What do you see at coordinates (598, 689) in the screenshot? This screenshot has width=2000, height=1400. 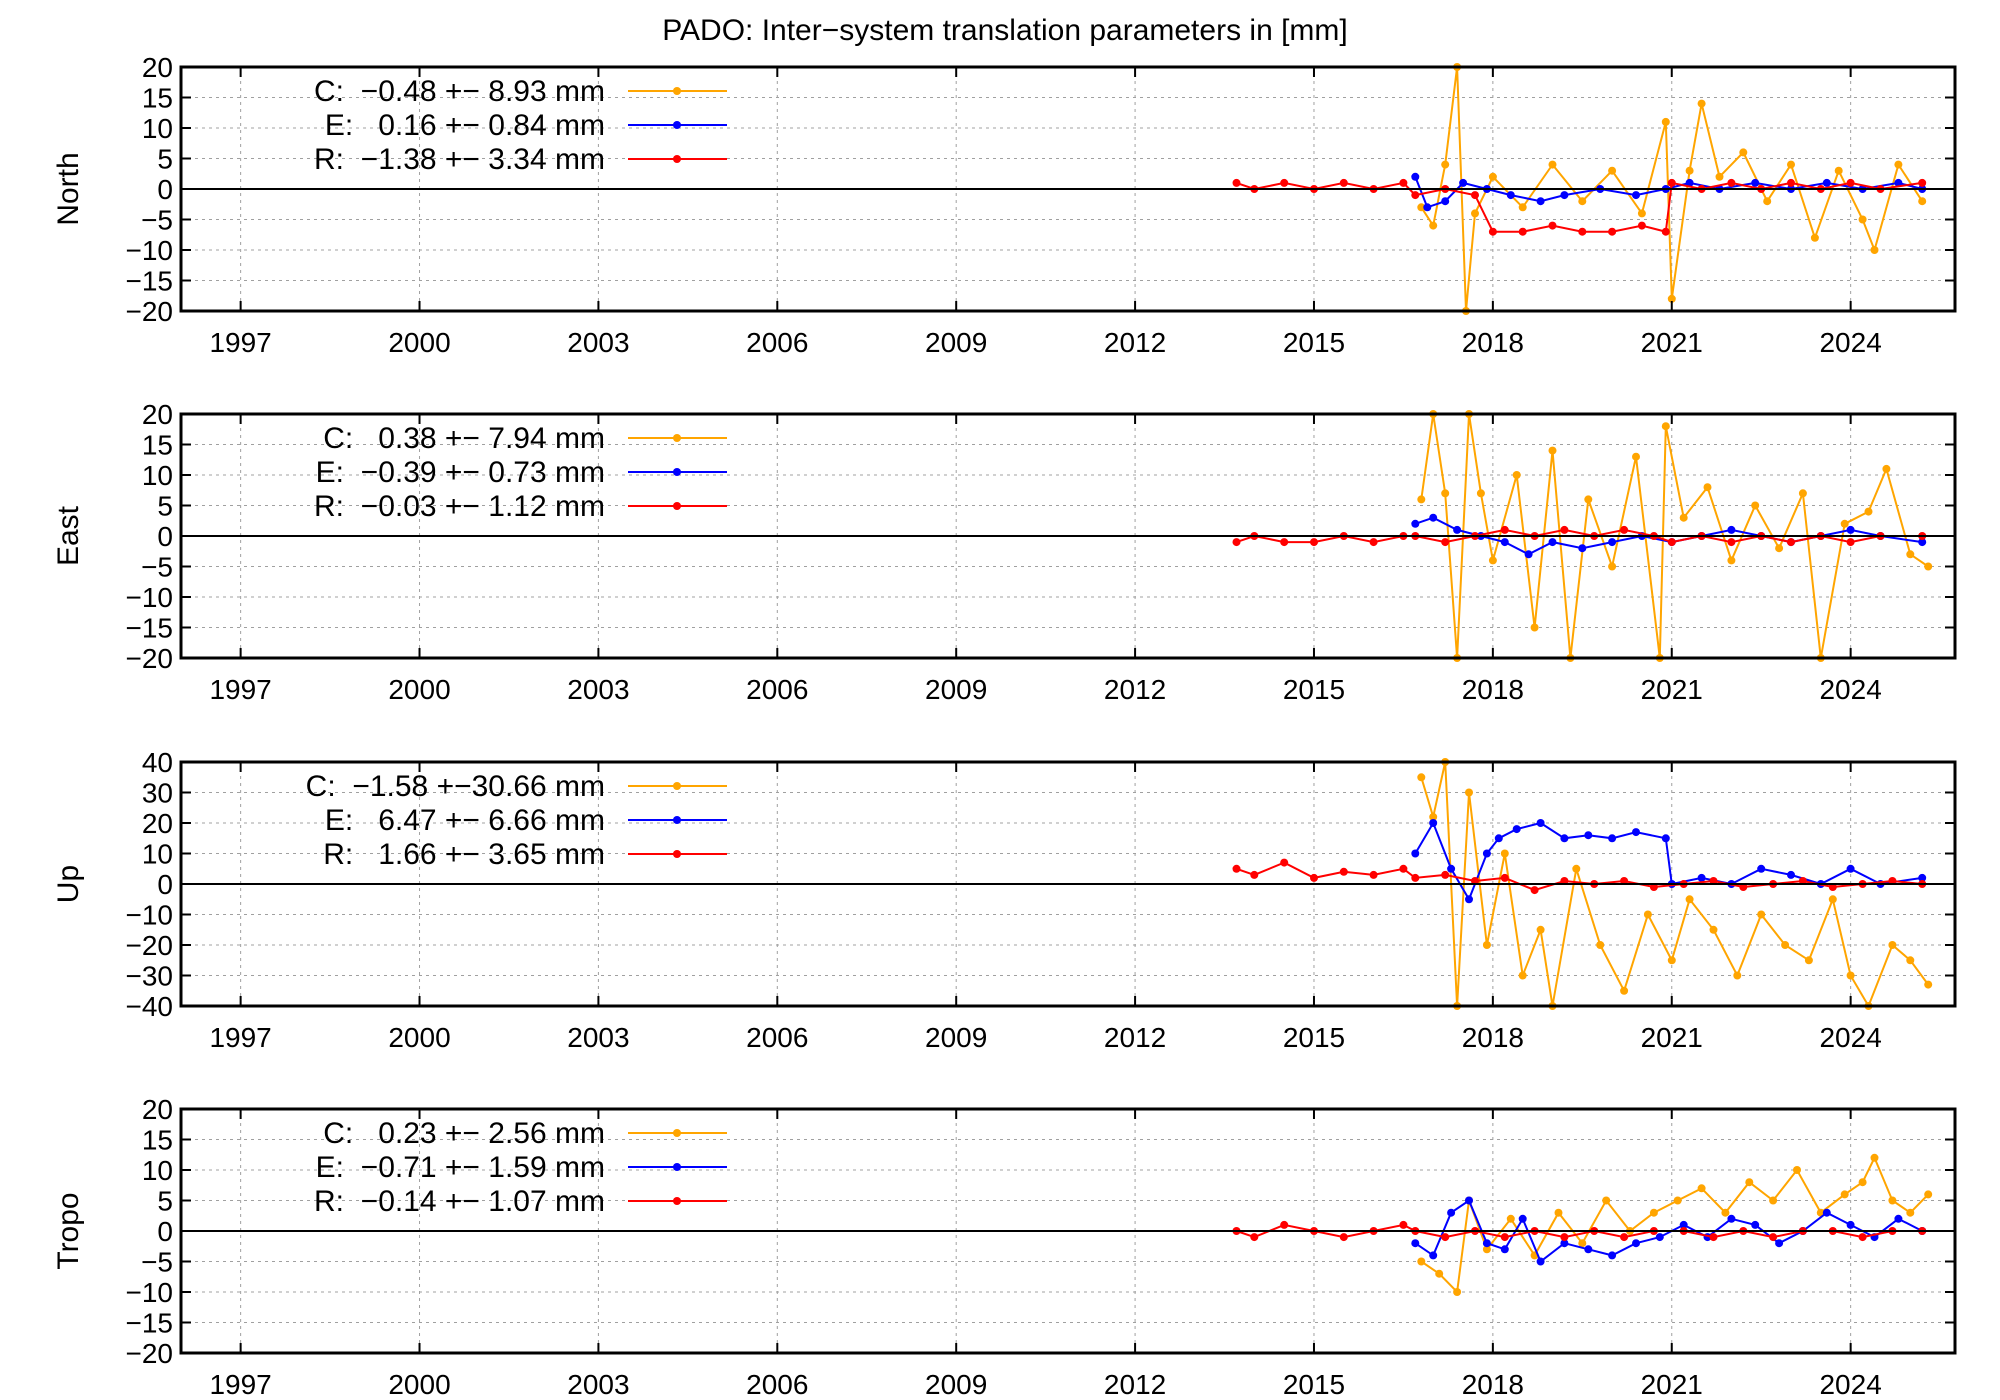 I see `x-tick-label: 2003` at bounding box center [598, 689].